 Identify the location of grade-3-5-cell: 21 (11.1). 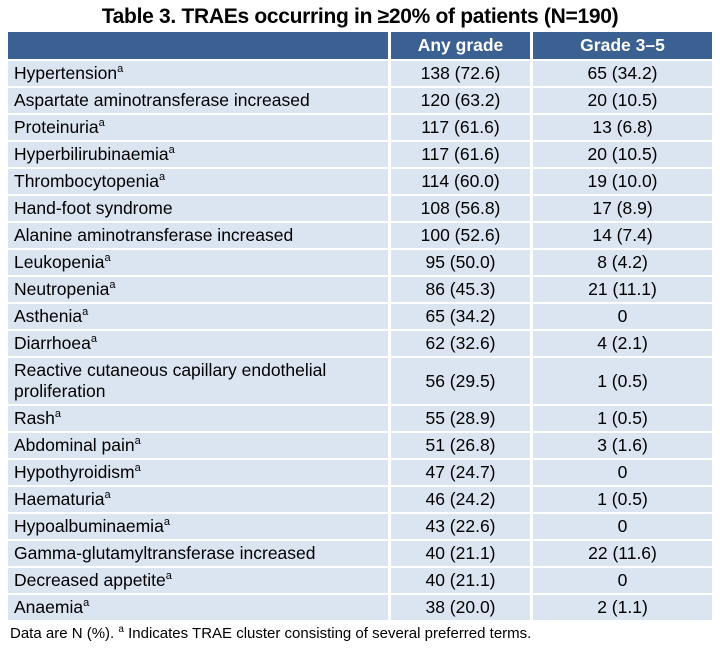
(622, 290).